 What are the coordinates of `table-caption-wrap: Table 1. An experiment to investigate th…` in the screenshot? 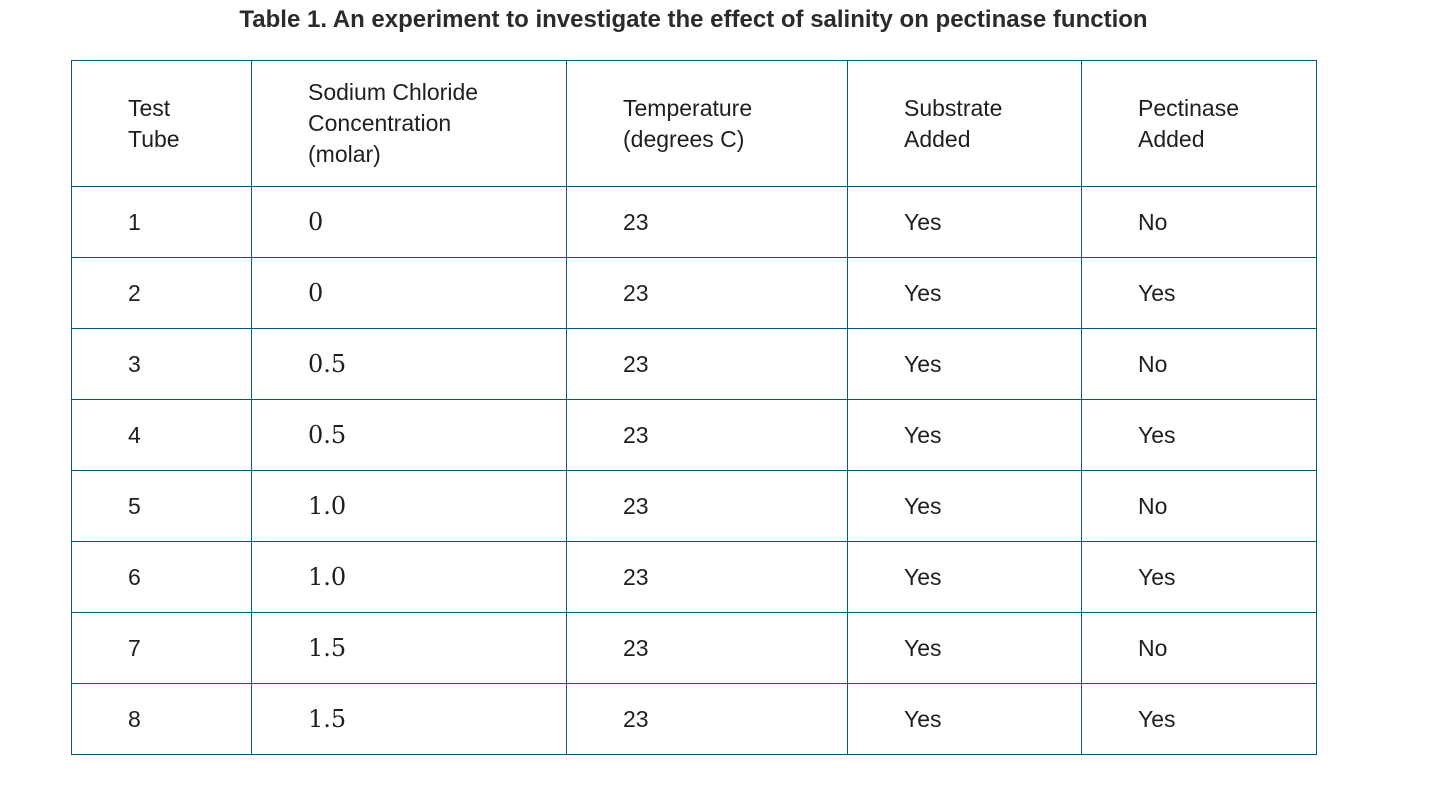 It's located at (693, 20).